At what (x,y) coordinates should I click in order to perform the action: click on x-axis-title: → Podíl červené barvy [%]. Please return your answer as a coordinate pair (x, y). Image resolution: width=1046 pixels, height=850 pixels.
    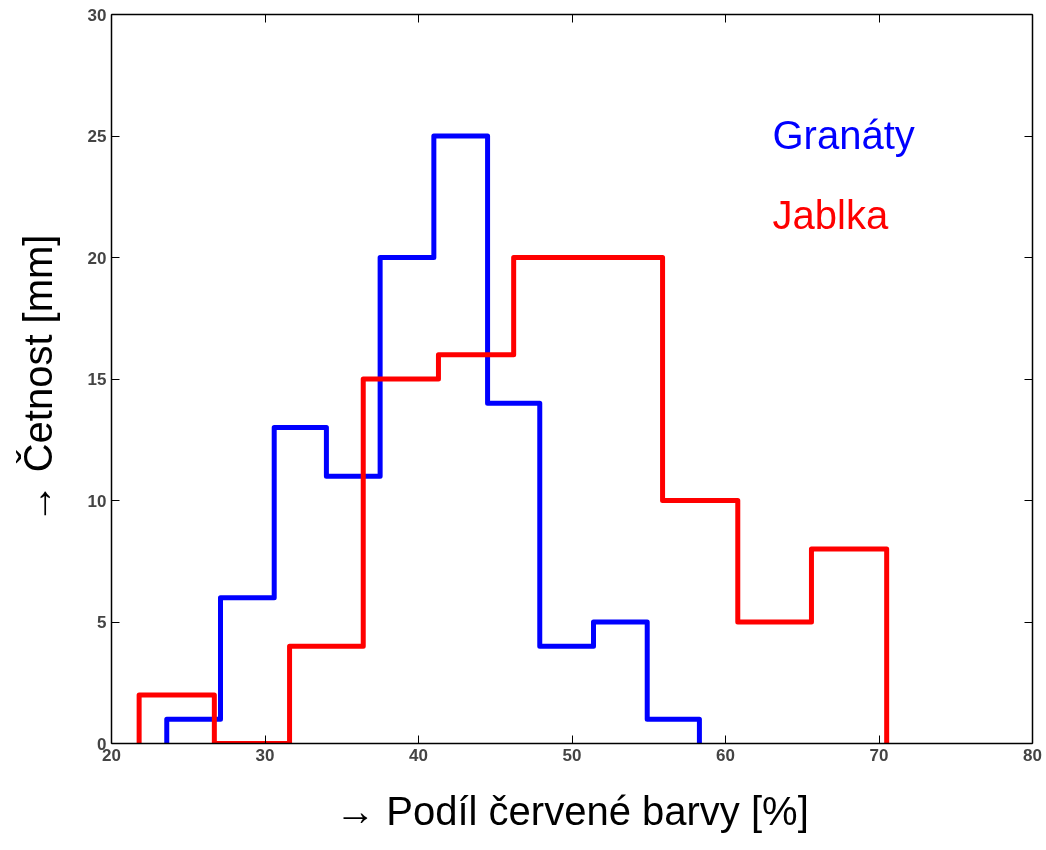
    Looking at the image, I should click on (572, 810).